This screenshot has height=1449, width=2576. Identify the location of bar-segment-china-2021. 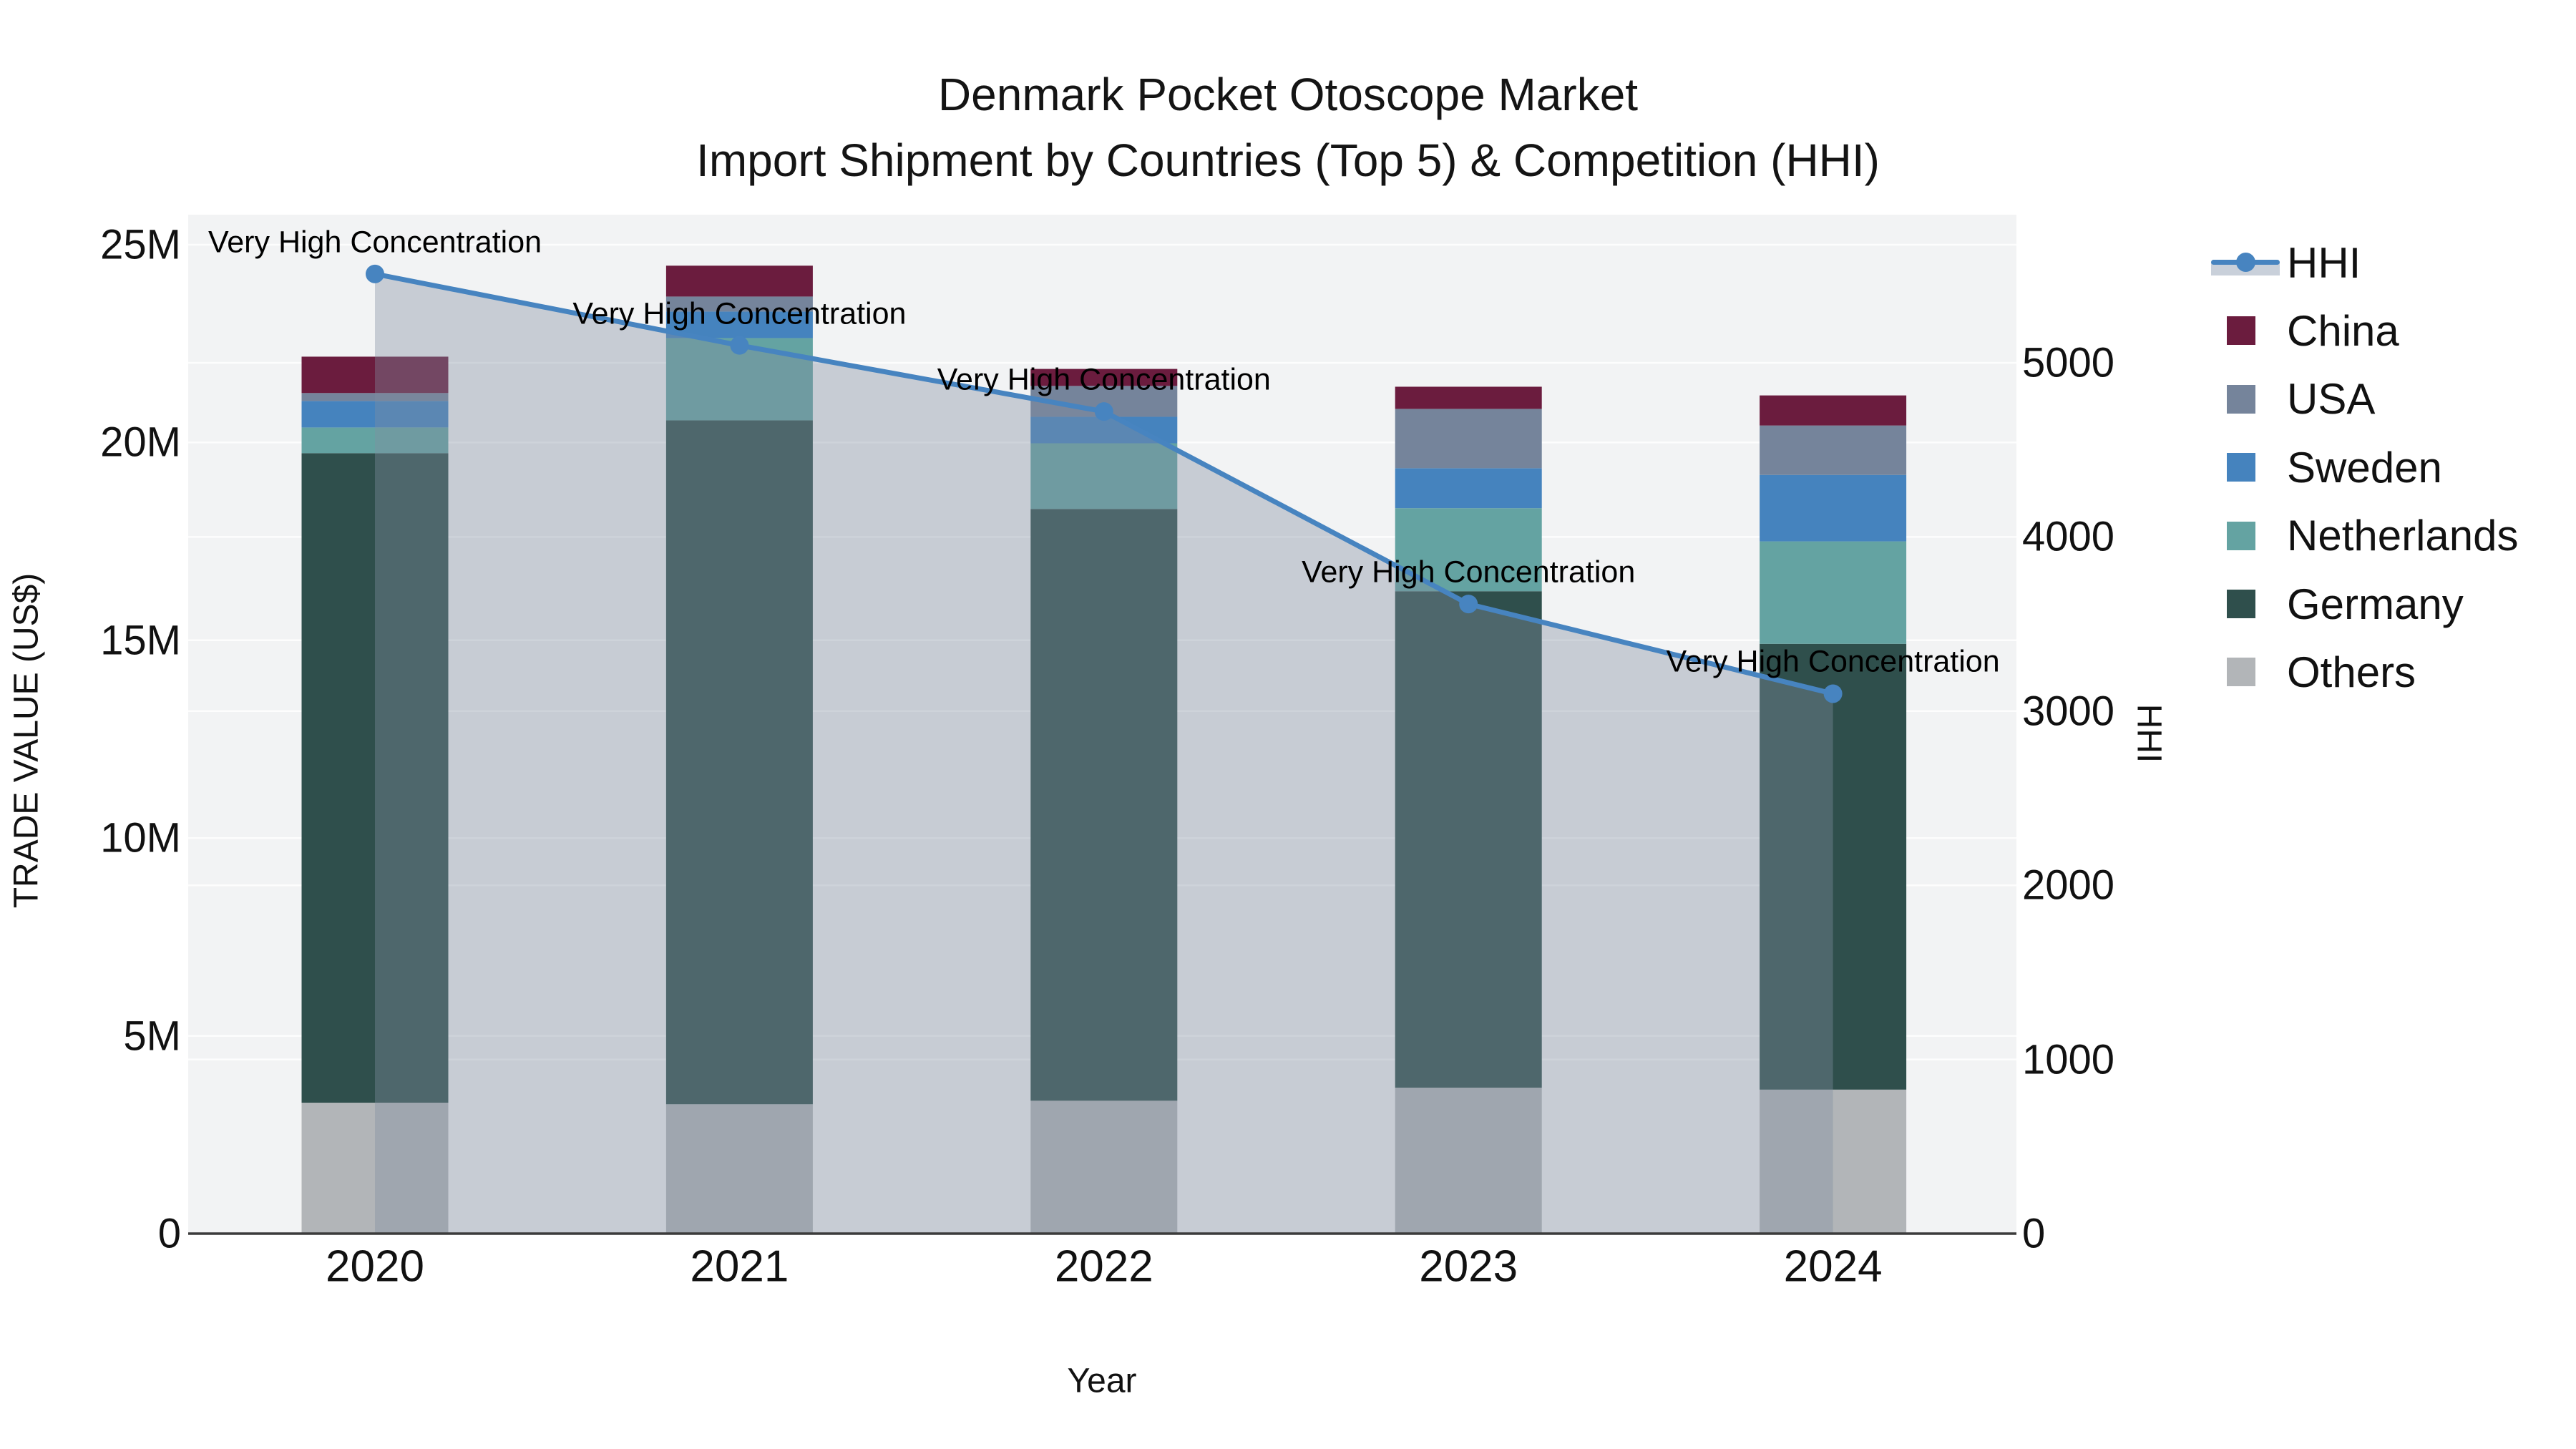
(739, 281).